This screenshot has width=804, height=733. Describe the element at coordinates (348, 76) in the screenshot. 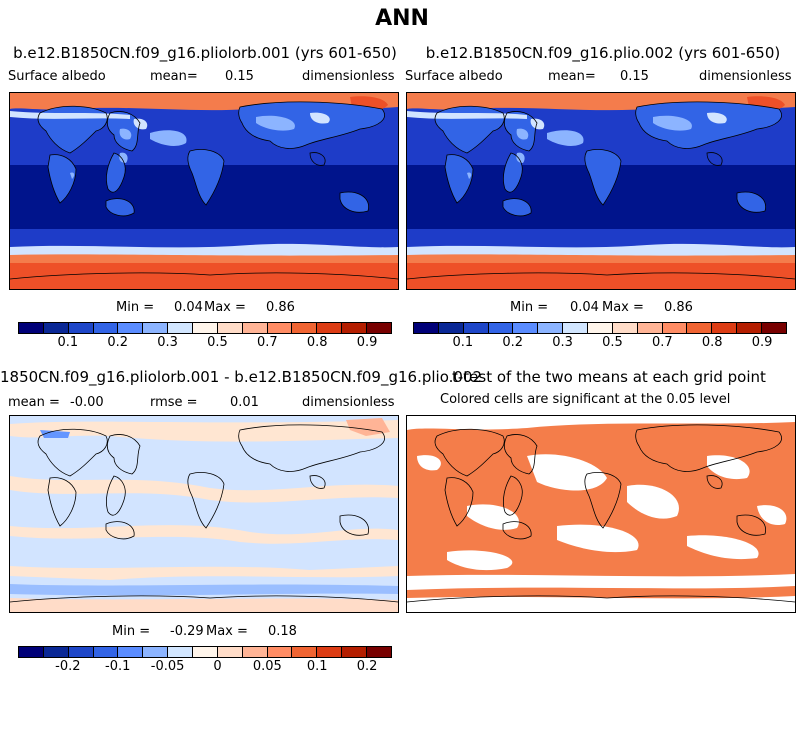

I see `panel1-units: dimensionless` at that location.